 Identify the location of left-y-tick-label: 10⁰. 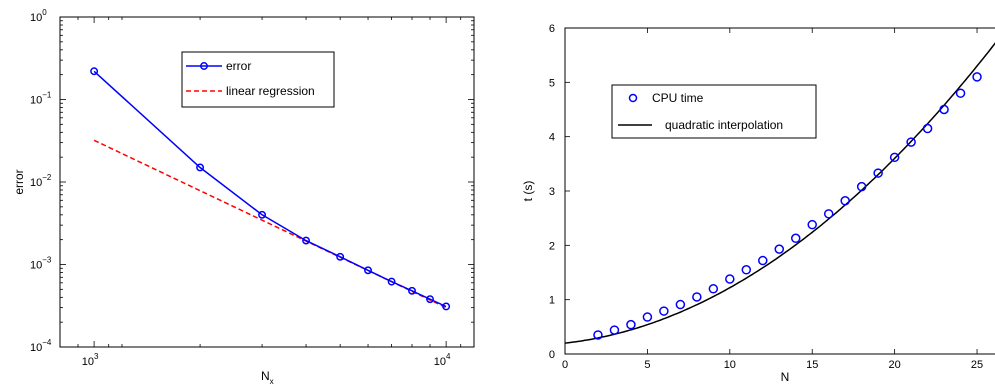
(38, 16).